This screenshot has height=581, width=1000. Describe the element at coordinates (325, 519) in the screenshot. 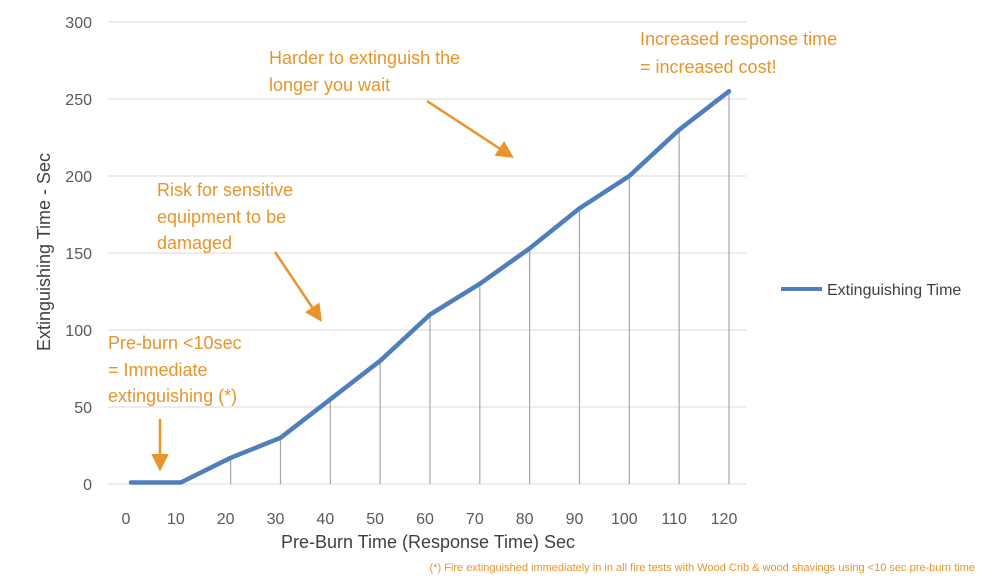

I see `x-tick-label: 40` at that location.